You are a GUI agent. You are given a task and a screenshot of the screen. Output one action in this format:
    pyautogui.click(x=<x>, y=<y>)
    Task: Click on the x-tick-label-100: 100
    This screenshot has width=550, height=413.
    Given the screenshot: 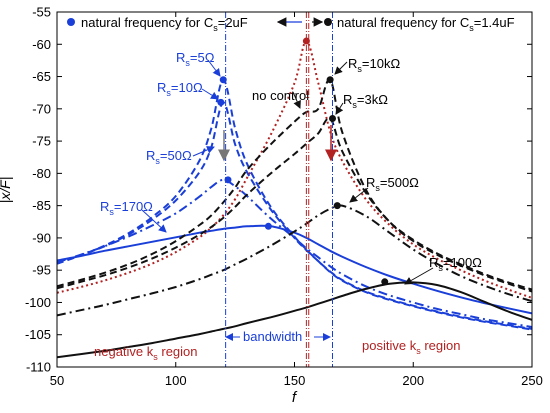 What is the action you would take?
    pyautogui.click(x=176, y=380)
    